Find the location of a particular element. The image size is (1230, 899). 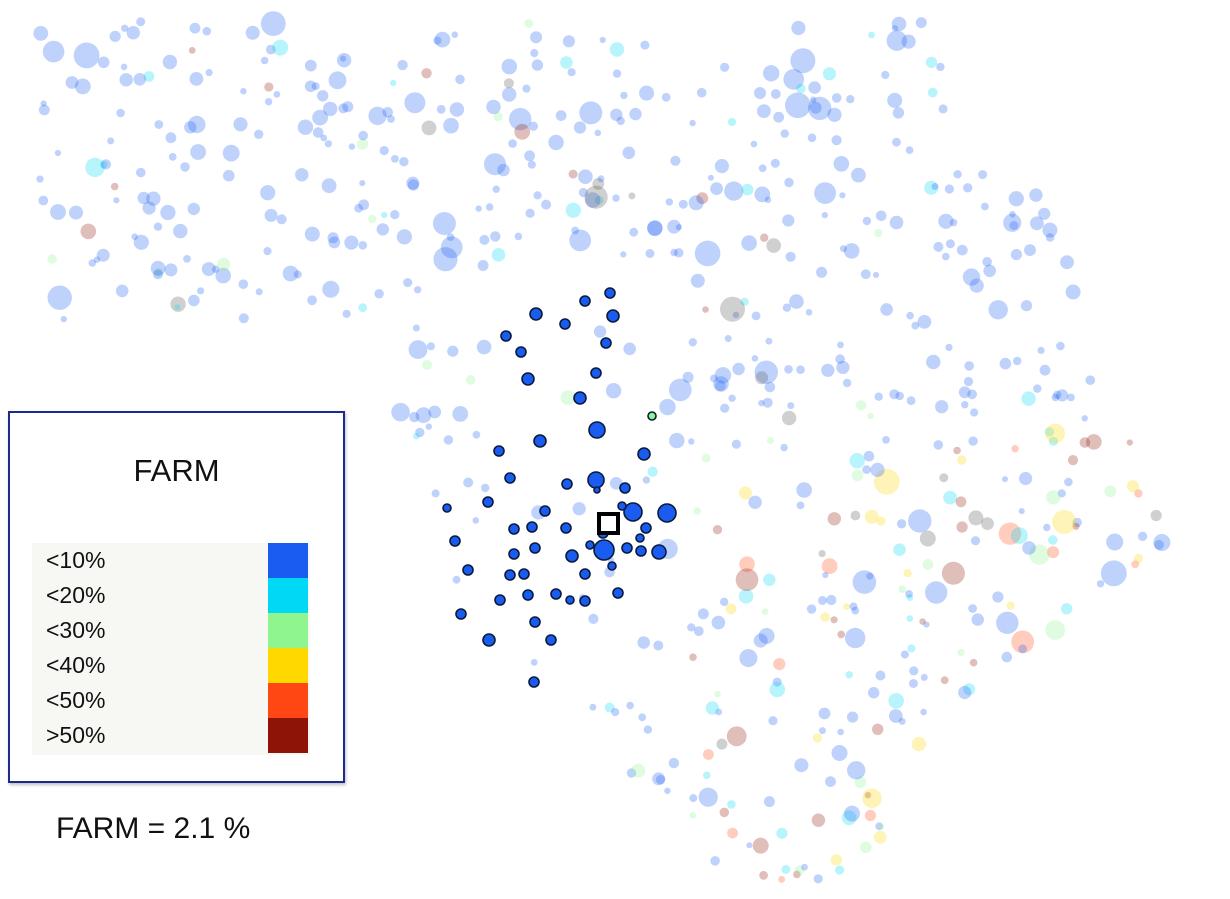

legend-swatch is located at coordinates (288, 700).